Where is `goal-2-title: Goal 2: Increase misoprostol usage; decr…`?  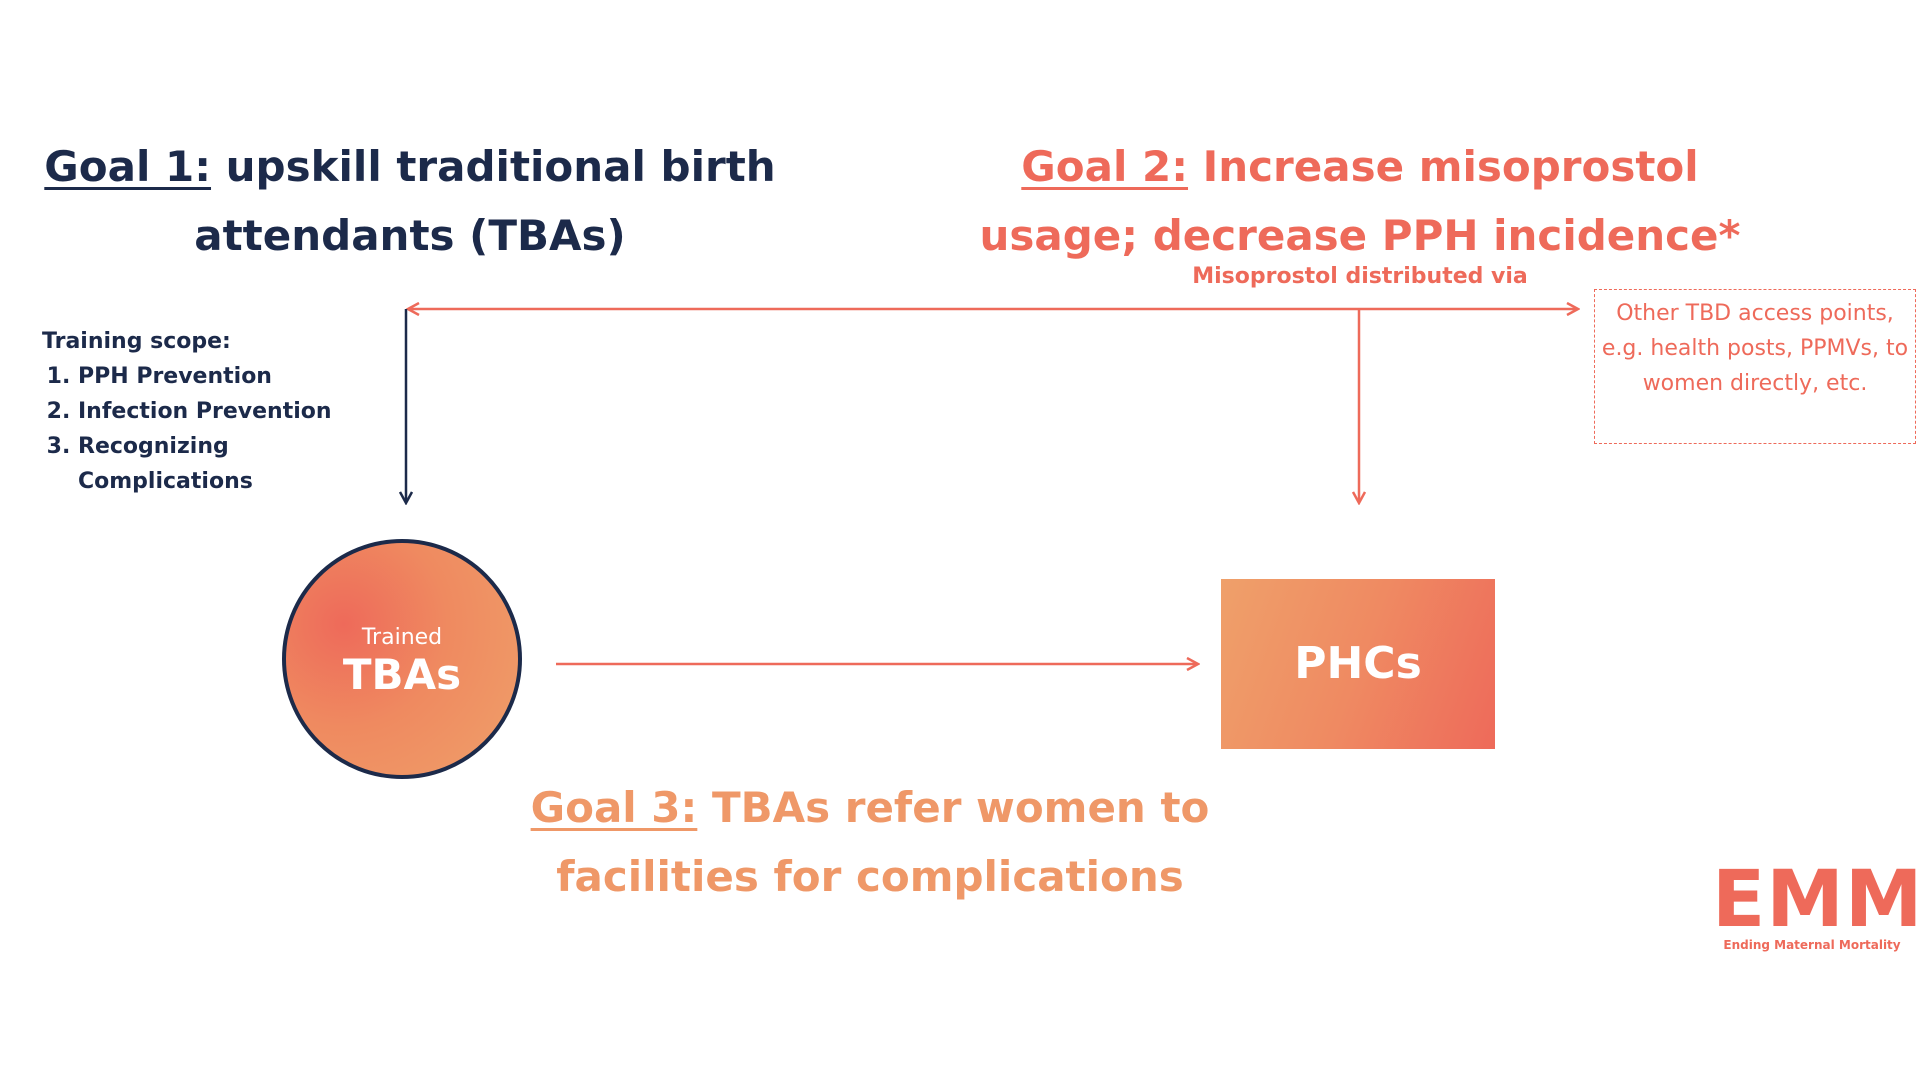 goal-2-title: Goal 2: Increase misoprostol usage; decr… is located at coordinates (1360, 201).